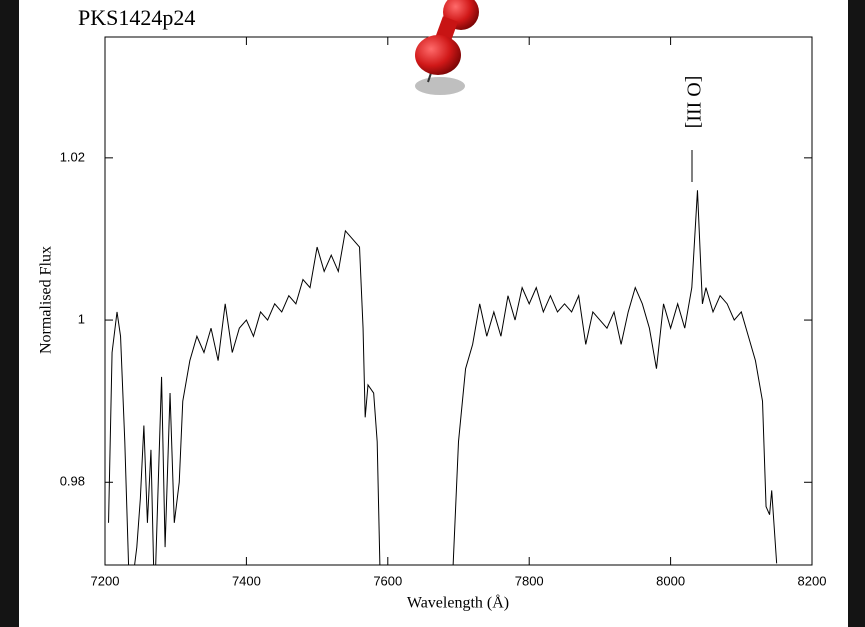  Describe the element at coordinates (693, 102) in the screenshot. I see `annotation: [O III]` at that location.